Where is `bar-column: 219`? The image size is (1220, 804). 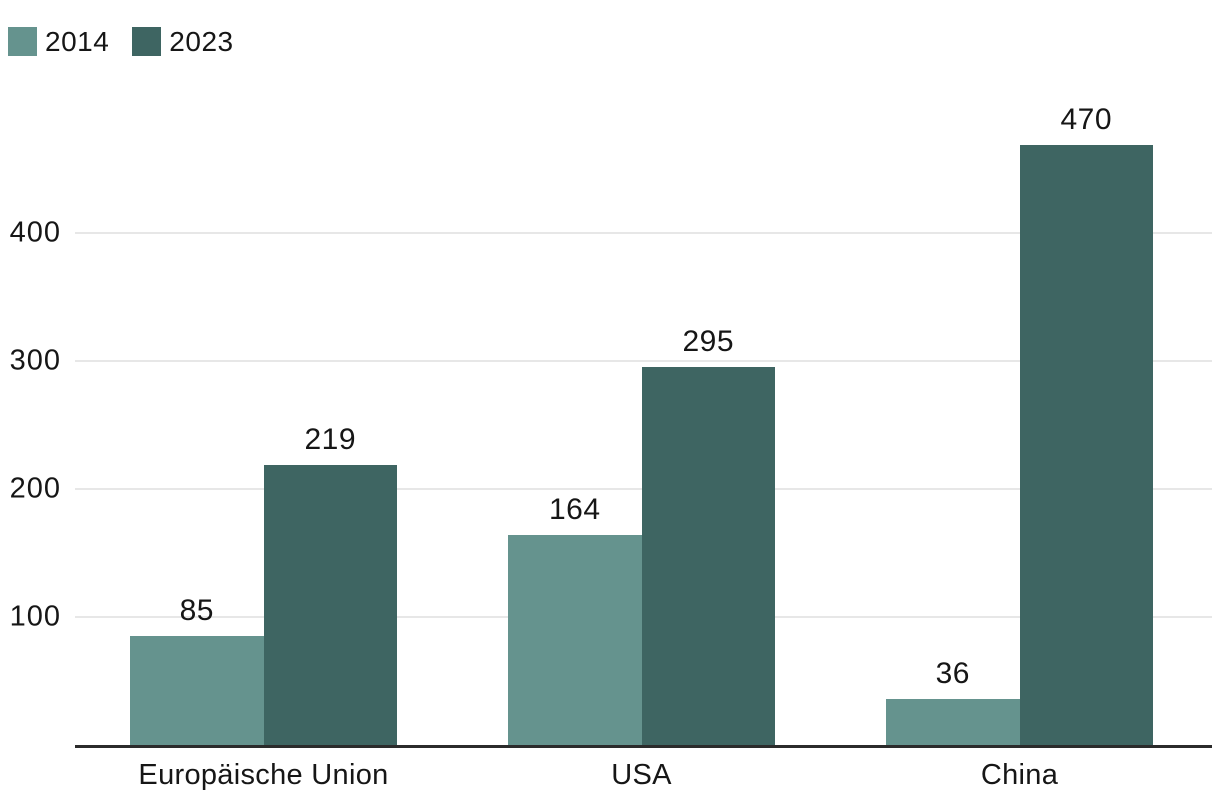
bar-column: 219 is located at coordinates (330, 425).